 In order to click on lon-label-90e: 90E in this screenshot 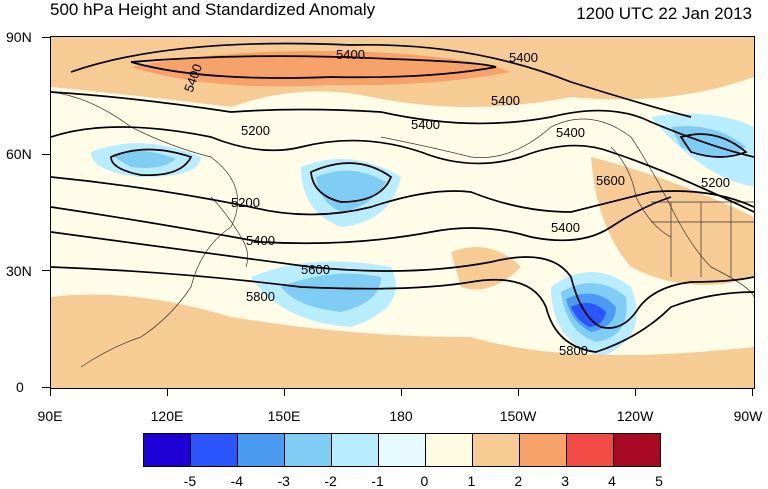, I will do `click(50, 416)`.